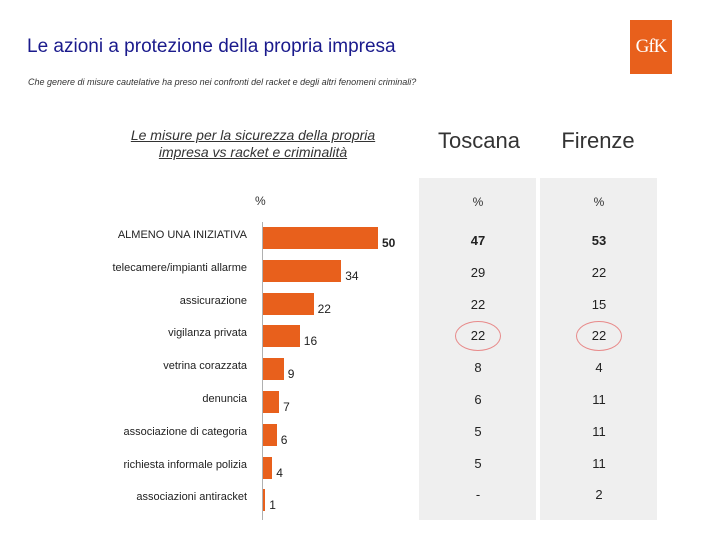 This screenshot has height=540, width=720. What do you see at coordinates (478, 304) in the screenshot?
I see `table-cell-toscana: 22` at bounding box center [478, 304].